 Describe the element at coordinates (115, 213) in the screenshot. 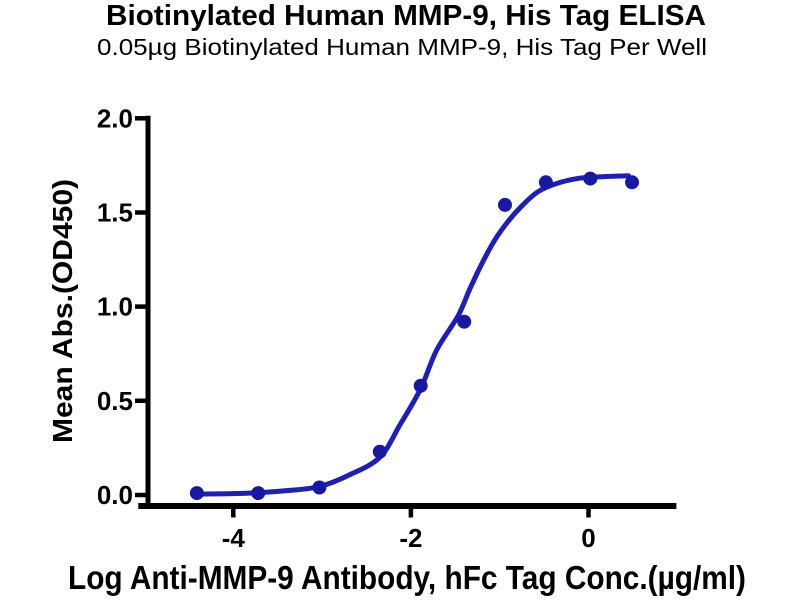

I see `y-tick-label: 1.5` at that location.